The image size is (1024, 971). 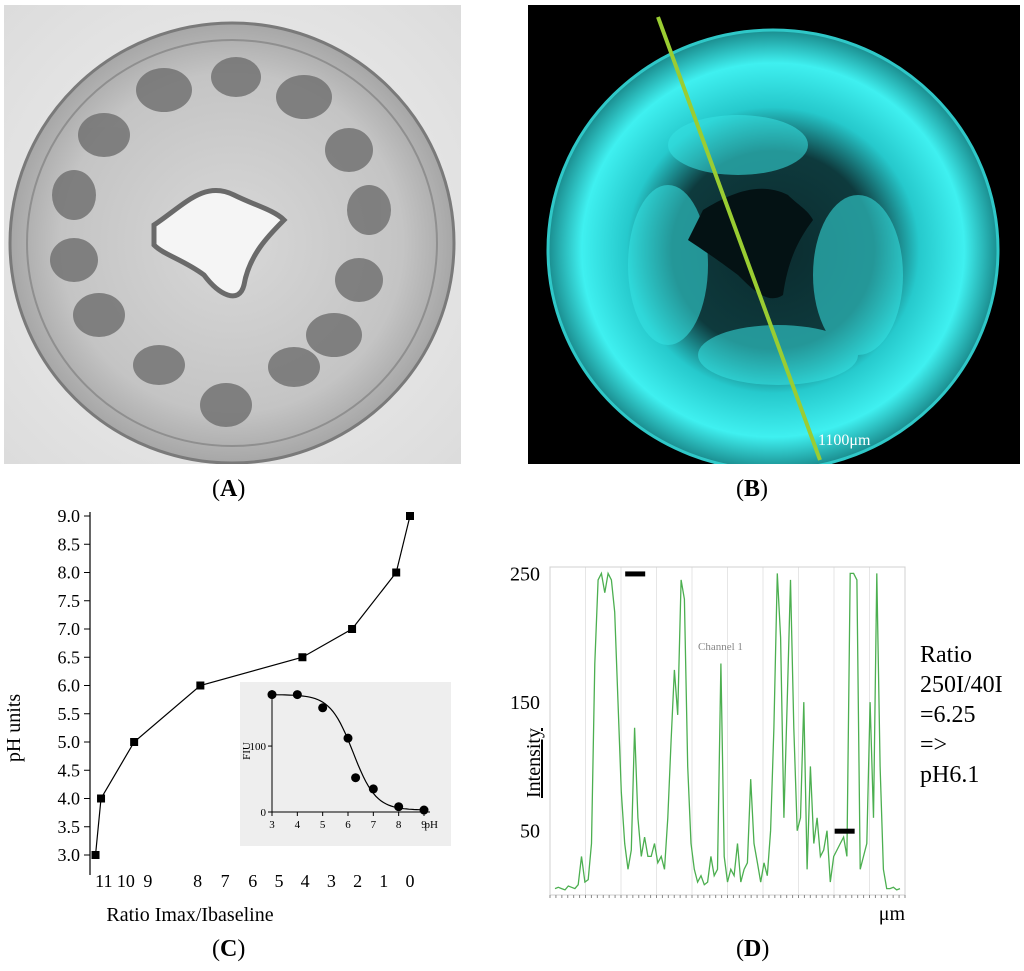 I want to click on c-ylabel: pH units, so click(x=14, y=728).